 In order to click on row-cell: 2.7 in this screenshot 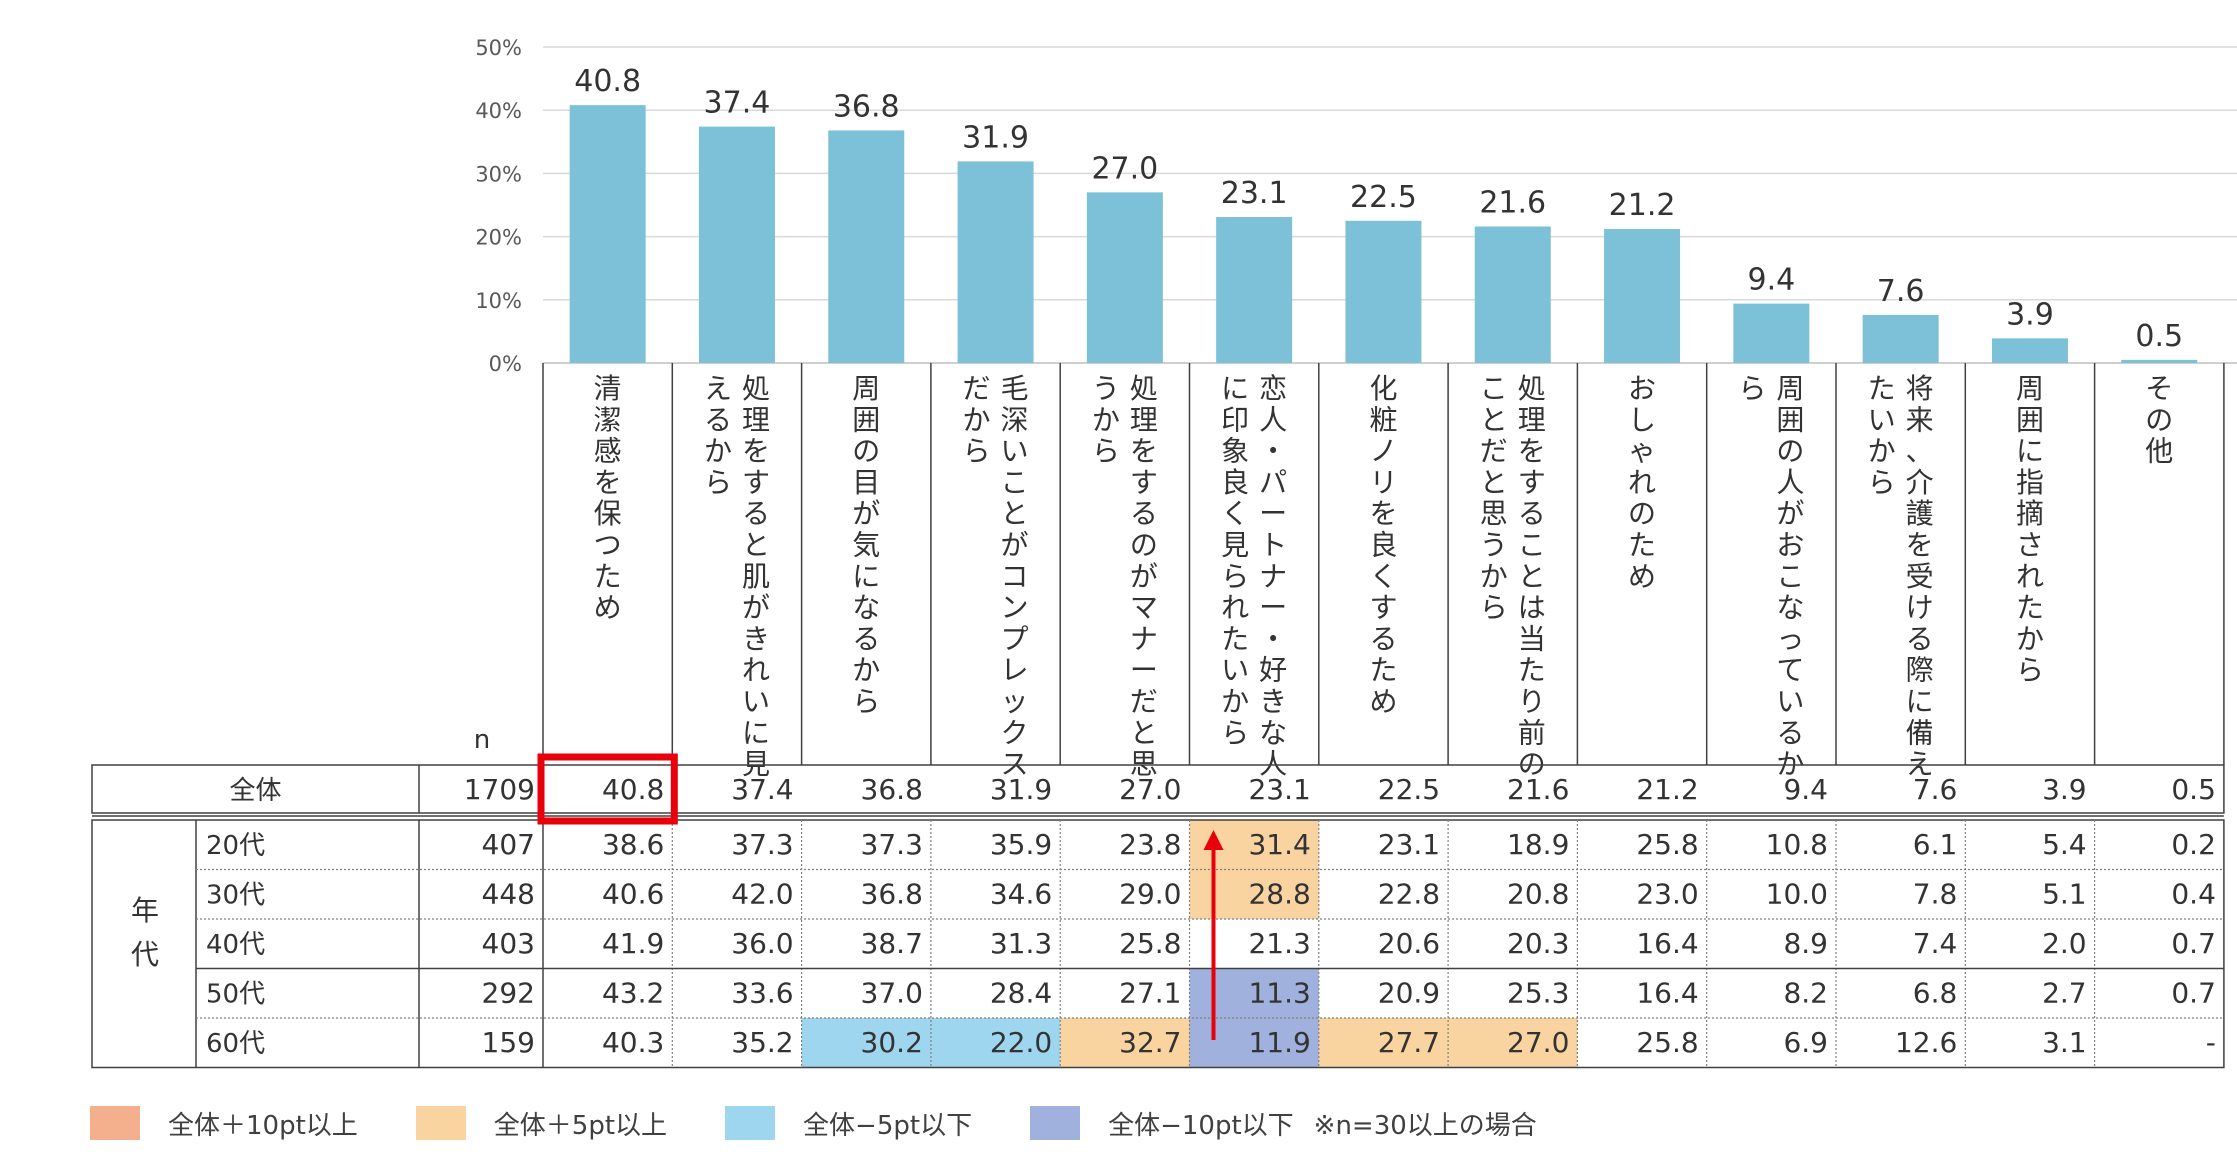, I will do `click(2064, 993)`.